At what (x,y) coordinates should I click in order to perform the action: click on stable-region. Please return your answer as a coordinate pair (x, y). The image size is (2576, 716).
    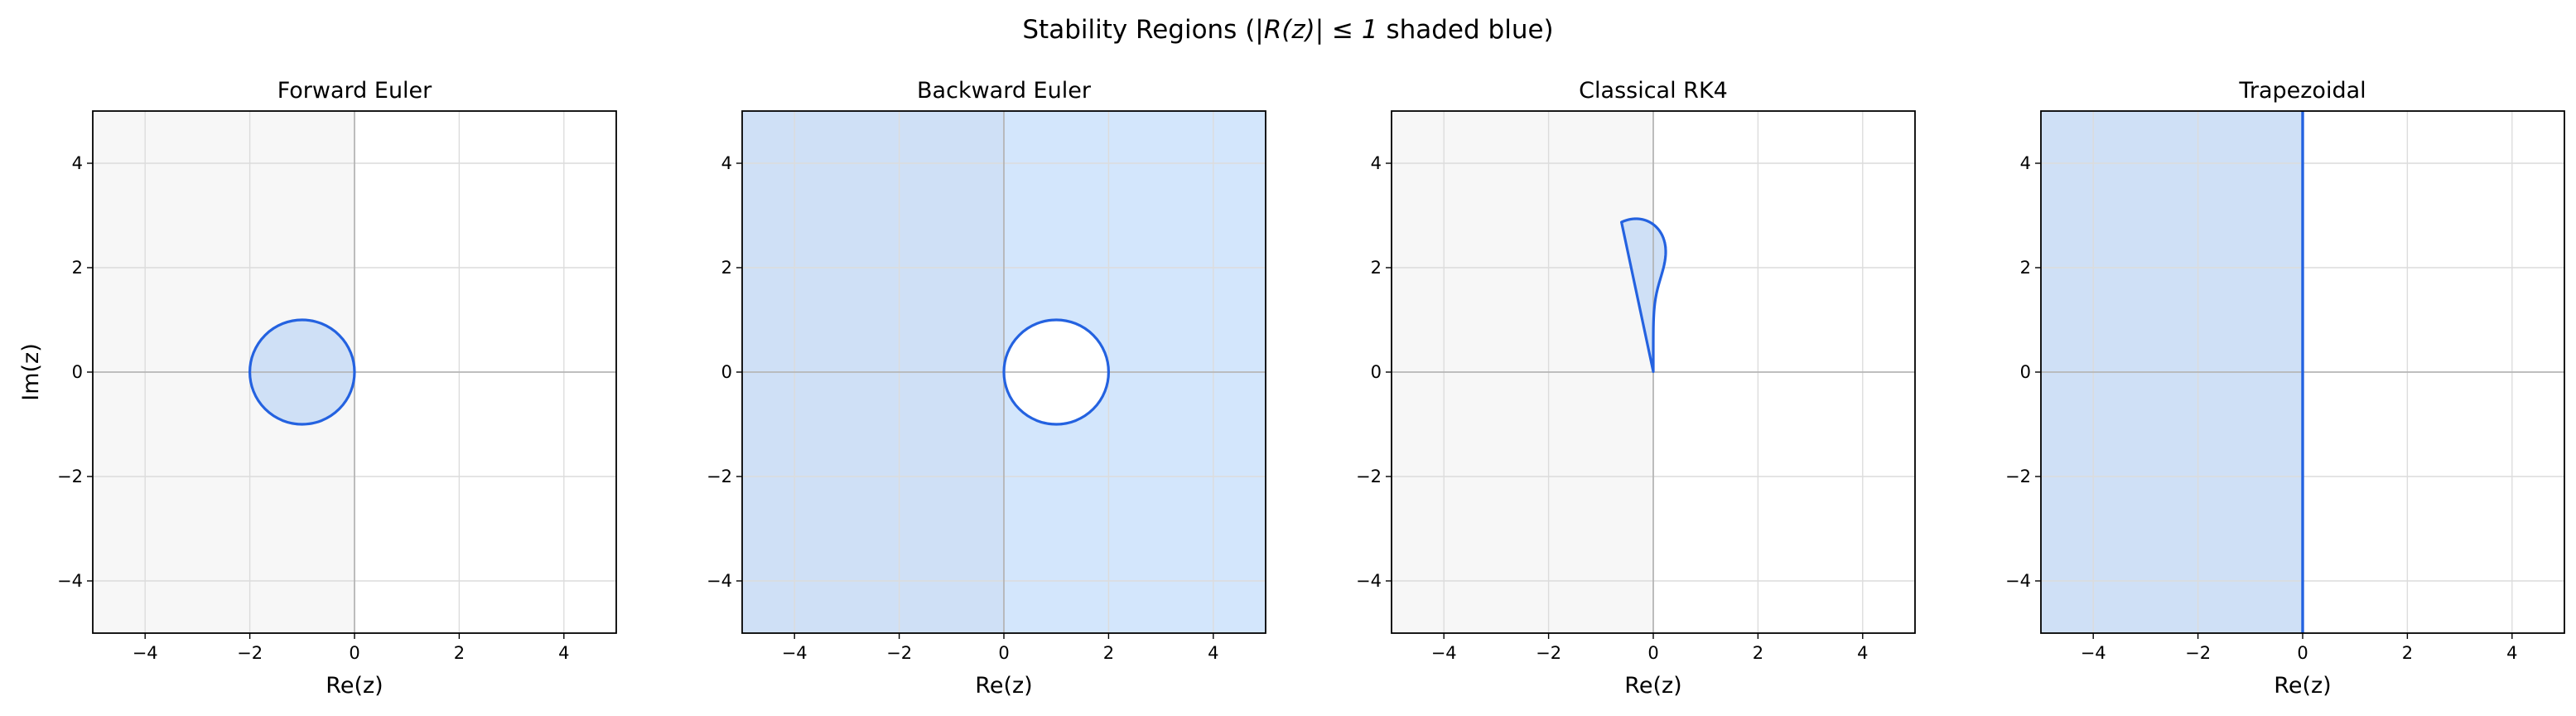
    Looking at the image, I should click on (1644, 295).